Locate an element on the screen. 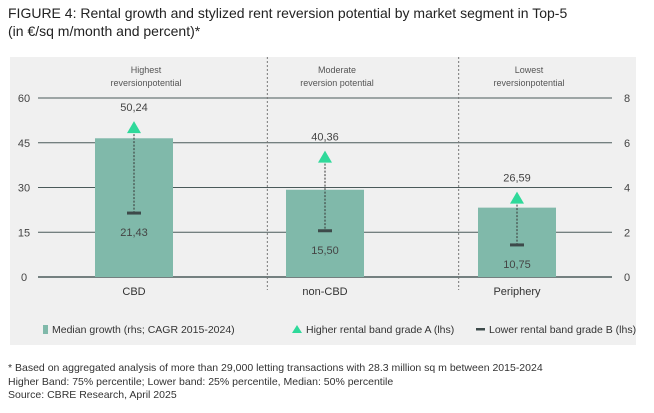 This screenshot has width=654, height=413. legend-label: Higher rental band grade A (lhs) is located at coordinates (380, 330).